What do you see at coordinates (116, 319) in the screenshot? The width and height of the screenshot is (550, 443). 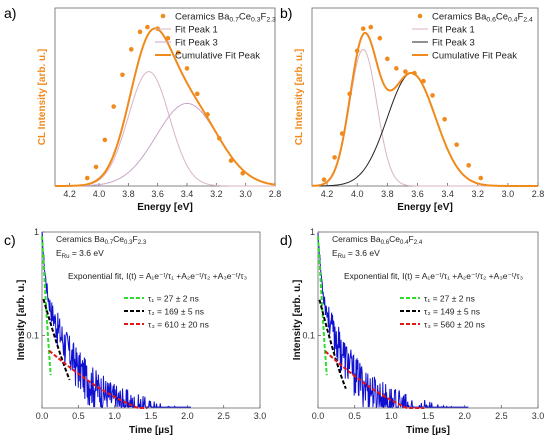 I see `decay-trace` at bounding box center [116, 319].